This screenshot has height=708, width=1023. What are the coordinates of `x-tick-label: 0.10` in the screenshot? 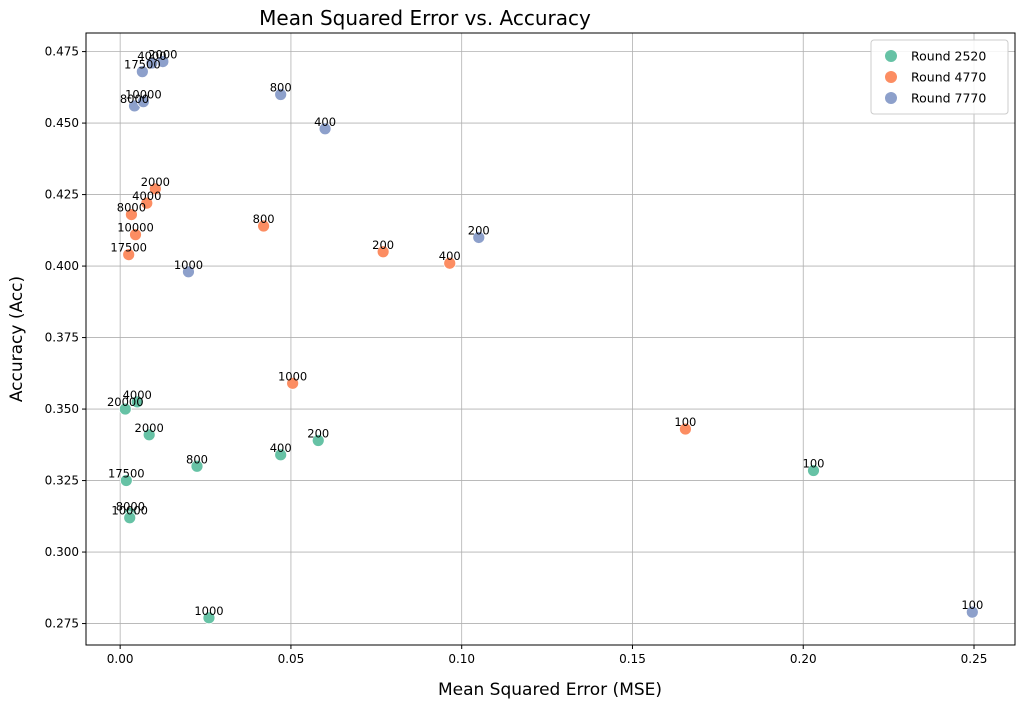 It's located at (461, 659).